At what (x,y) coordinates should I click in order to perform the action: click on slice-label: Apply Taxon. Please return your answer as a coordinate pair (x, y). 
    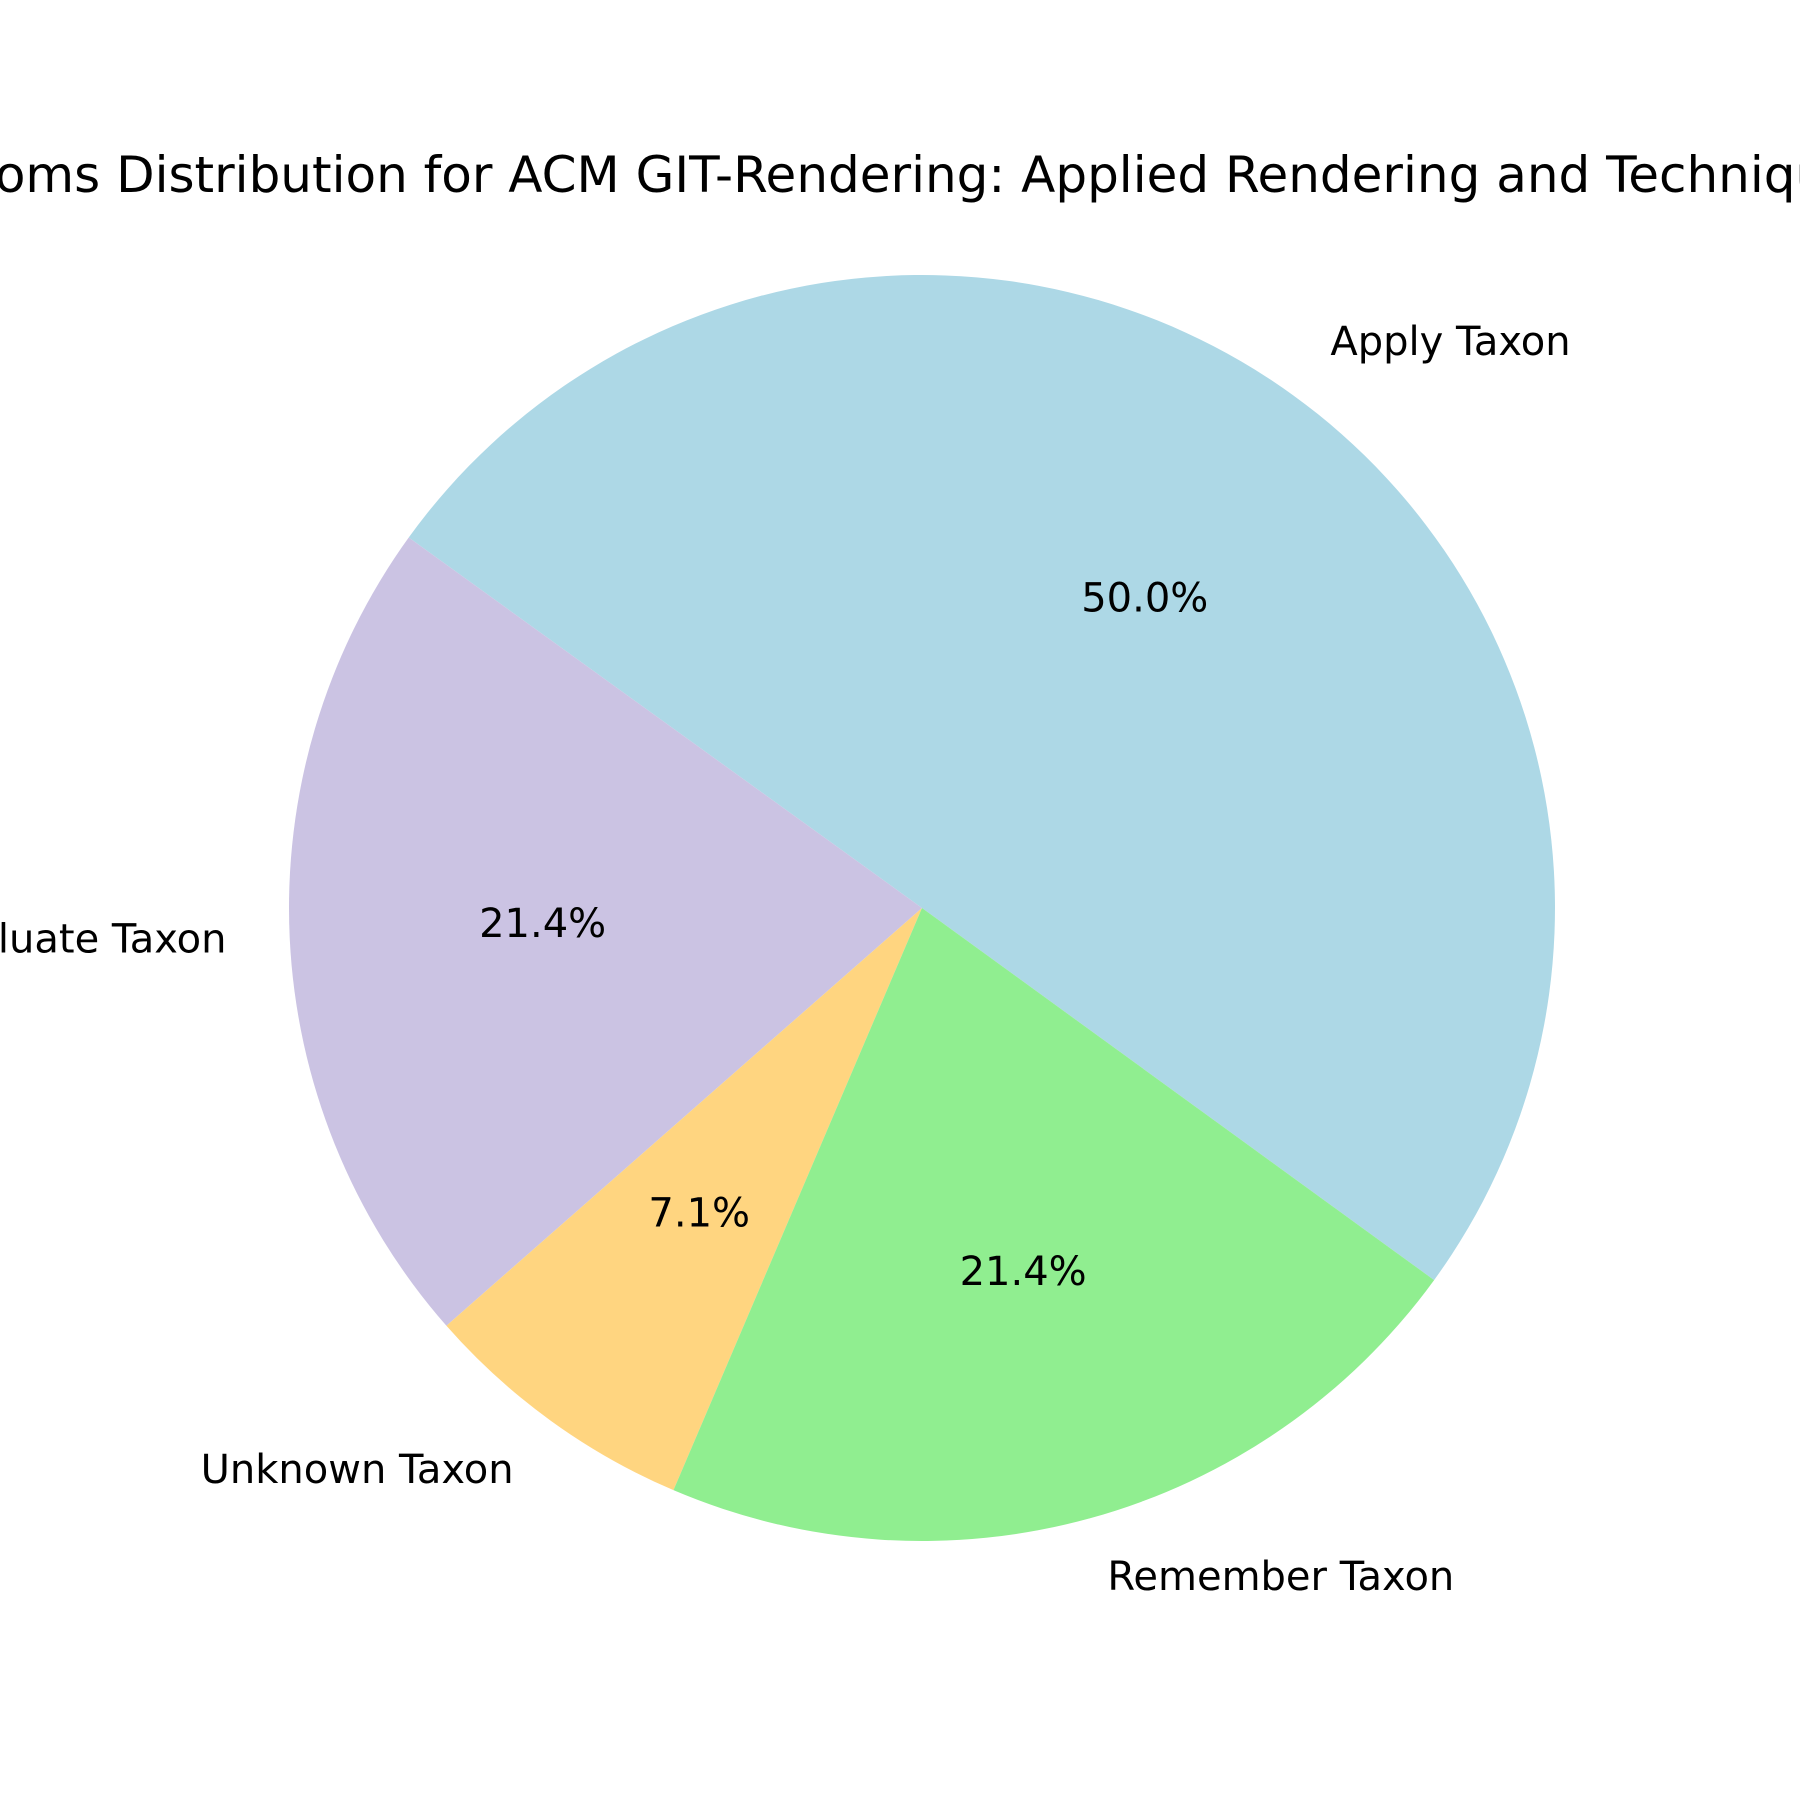
    Looking at the image, I should click on (1450, 342).